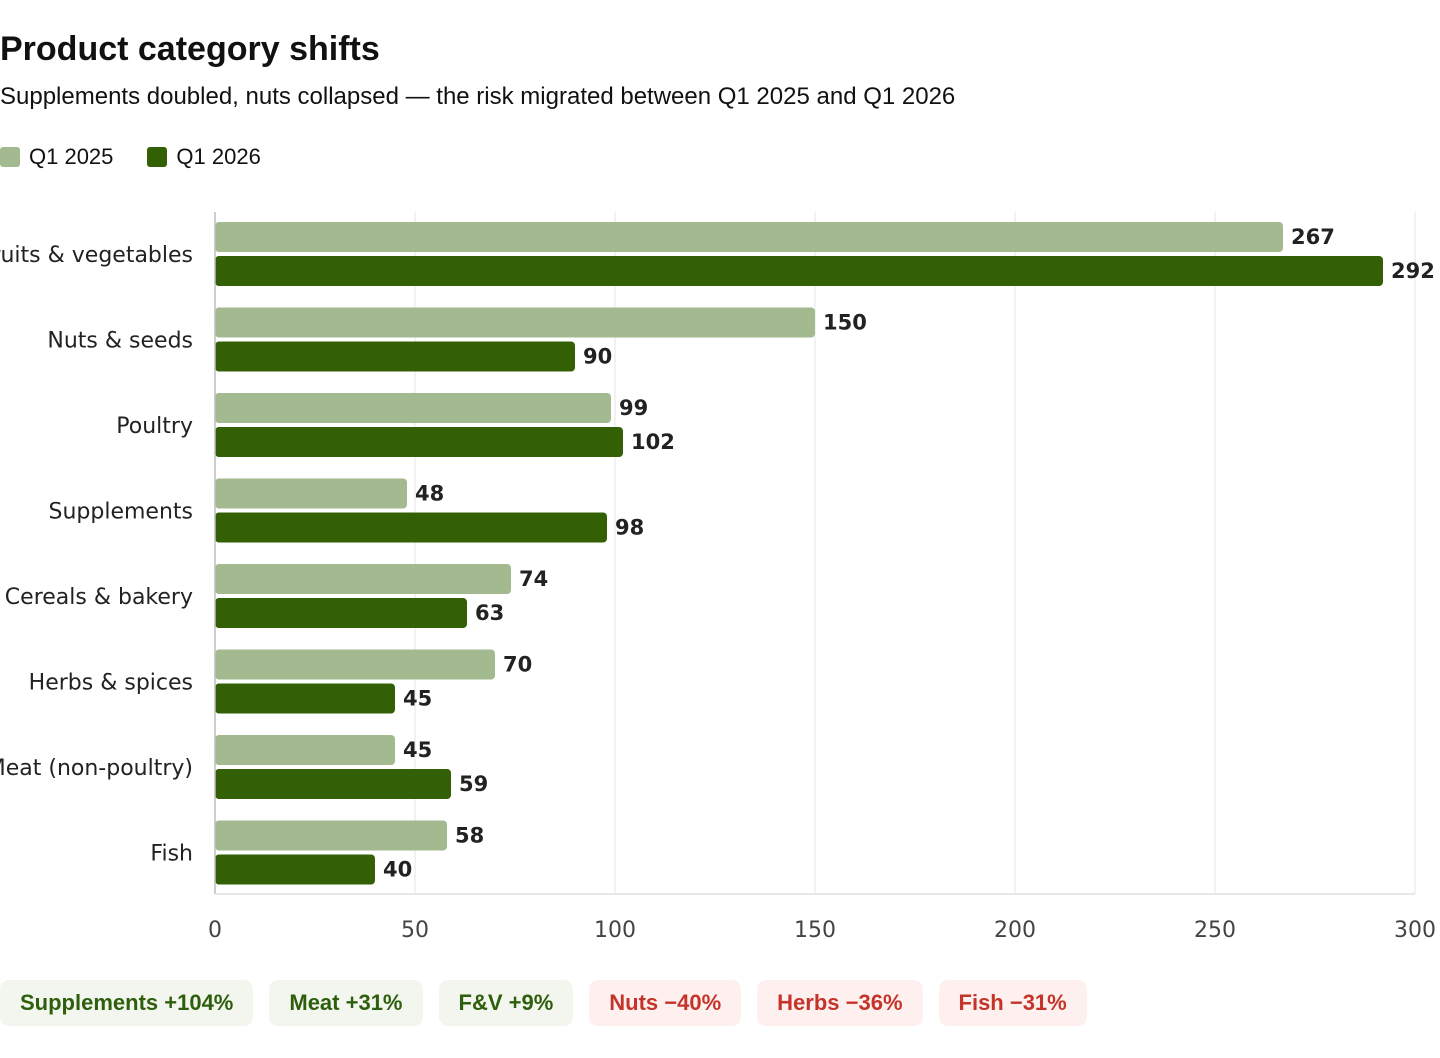 The width and height of the screenshot is (1440, 1058). Describe the element at coordinates (1012, 1003) in the screenshot. I see `badge-fish: Fish −31%` at that location.